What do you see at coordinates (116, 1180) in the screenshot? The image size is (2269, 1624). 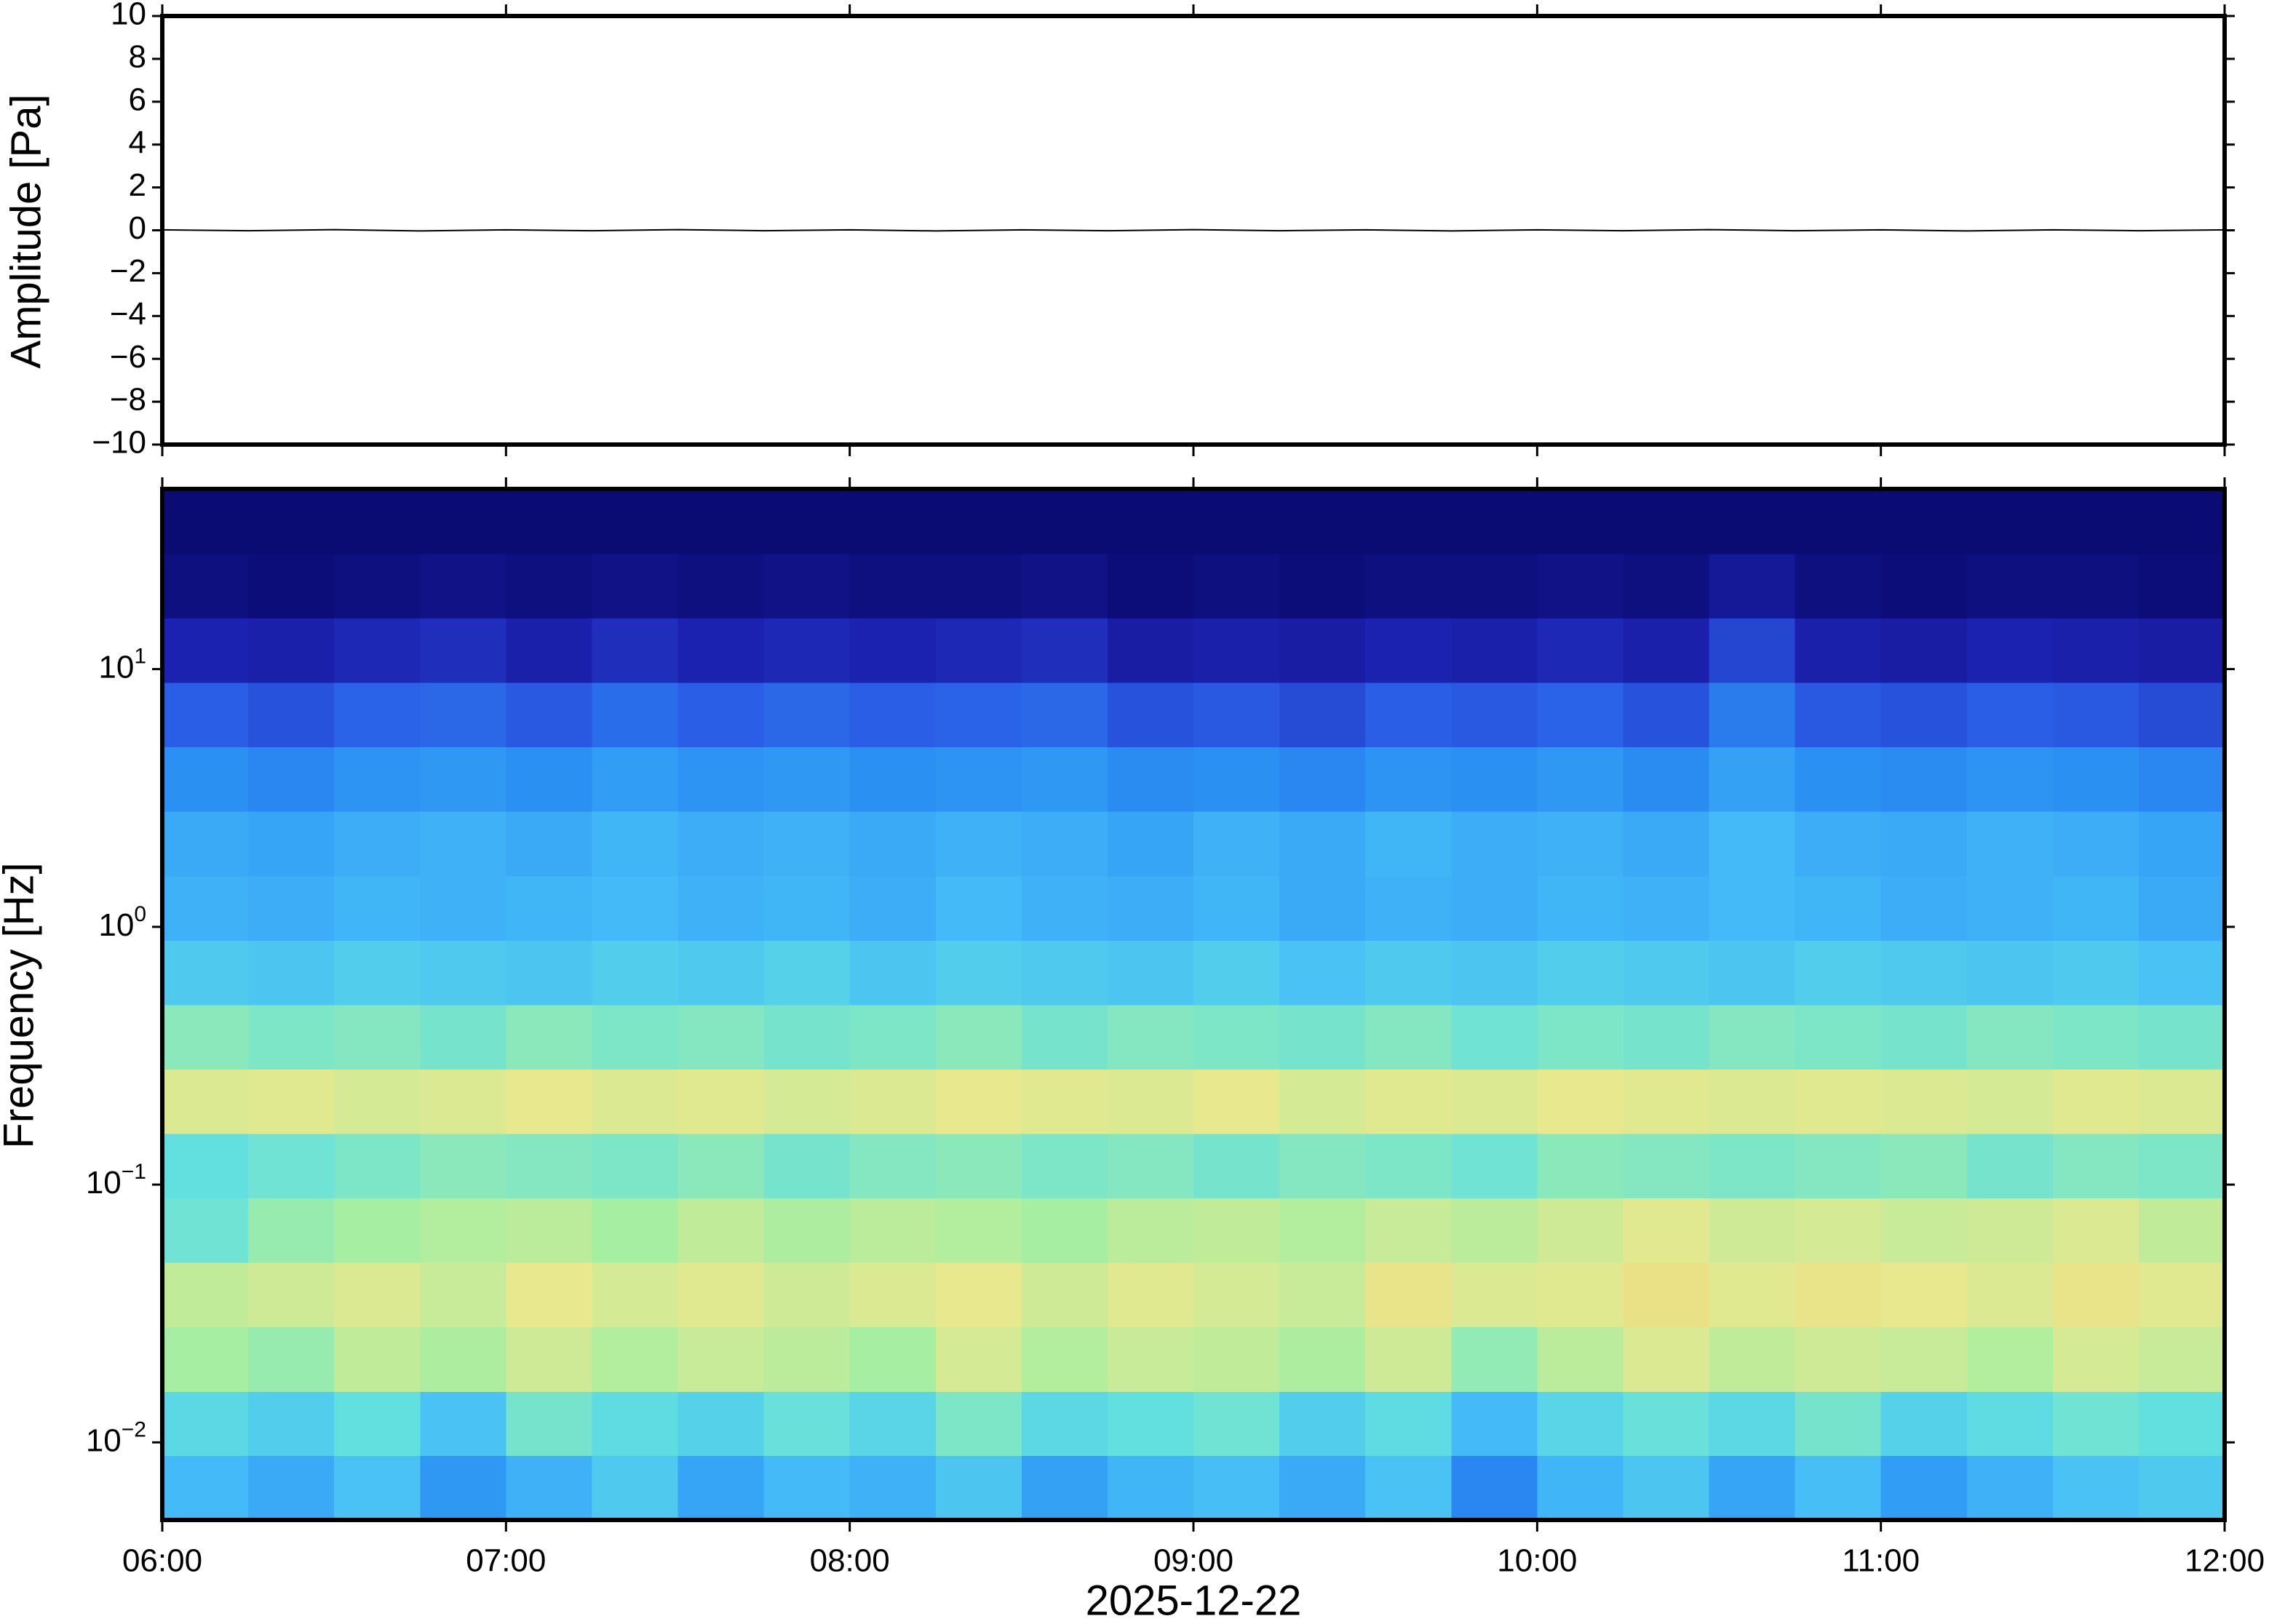 I see `y-tick-label: 10⁻¹` at bounding box center [116, 1180].